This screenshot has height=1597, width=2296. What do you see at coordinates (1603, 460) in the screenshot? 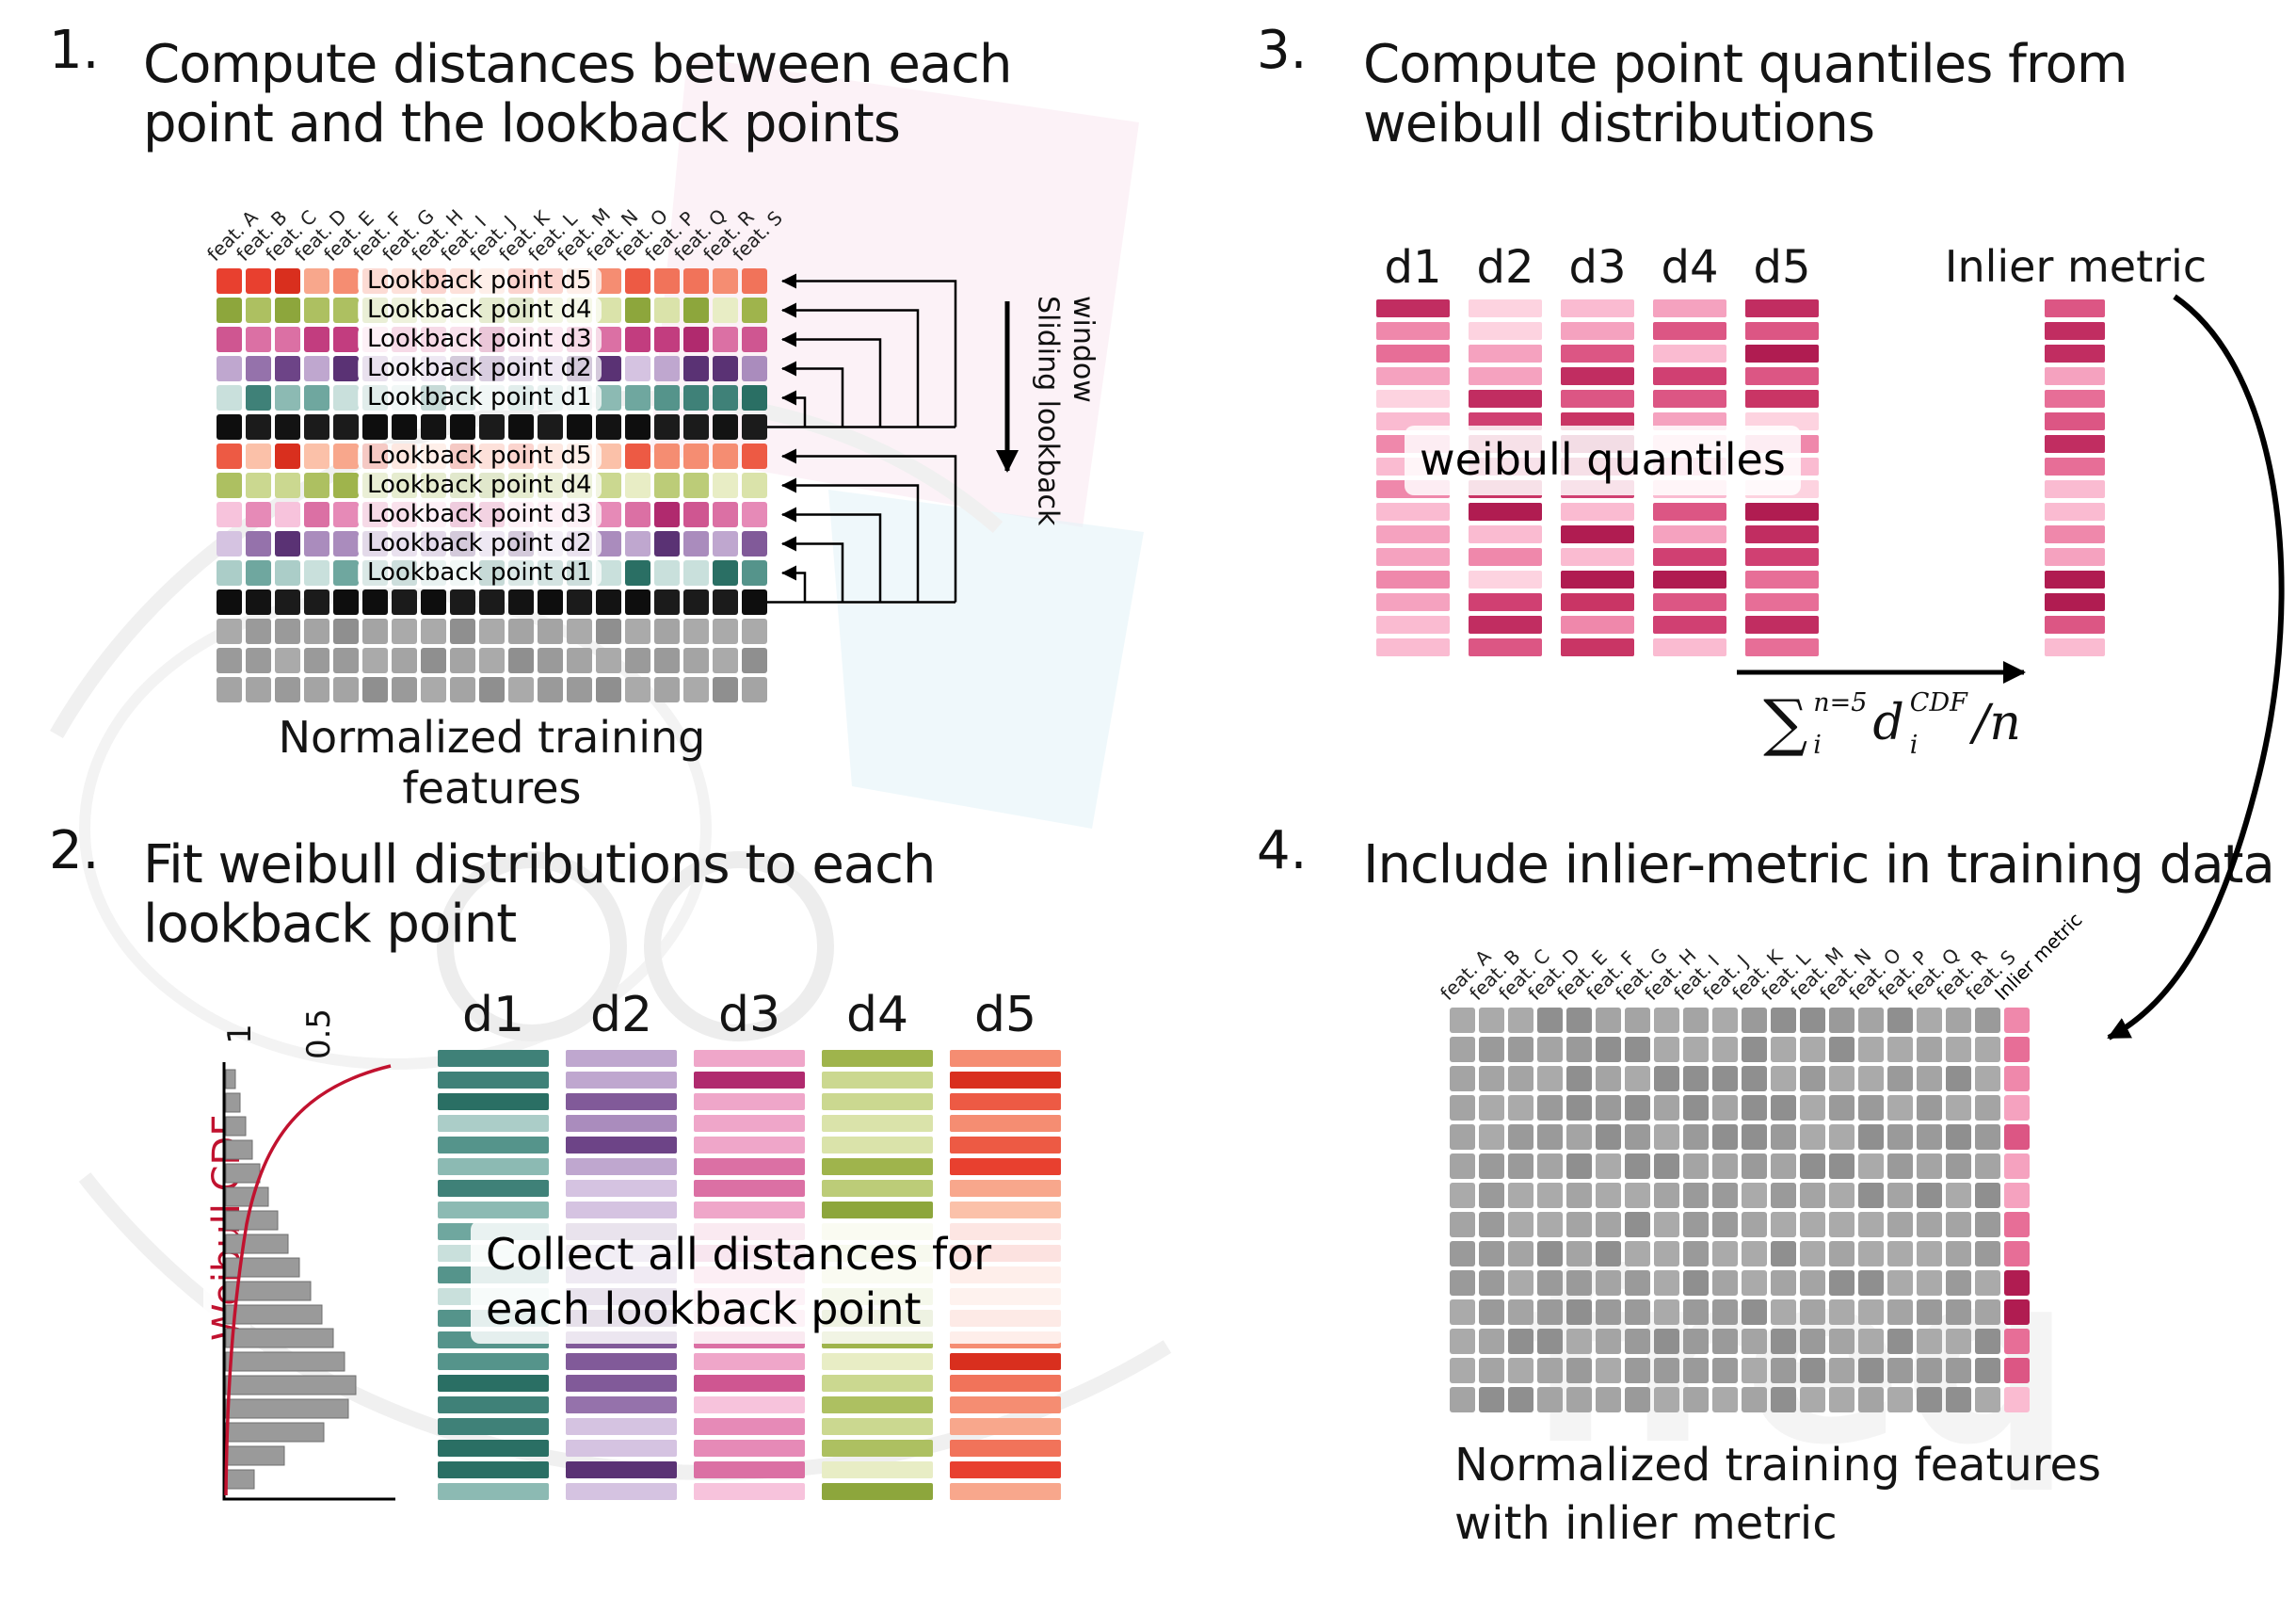
I see `p3-note: weibull quantiles` at bounding box center [1603, 460].